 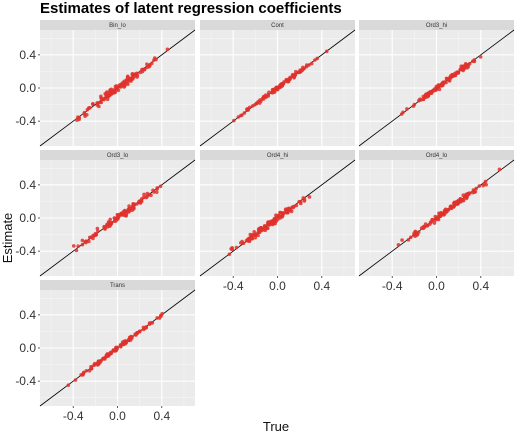 I want to click on facet-trans: Trans -0.4 0.0 0.4 -0.4 0.0 0.4, so click(x=105, y=351).